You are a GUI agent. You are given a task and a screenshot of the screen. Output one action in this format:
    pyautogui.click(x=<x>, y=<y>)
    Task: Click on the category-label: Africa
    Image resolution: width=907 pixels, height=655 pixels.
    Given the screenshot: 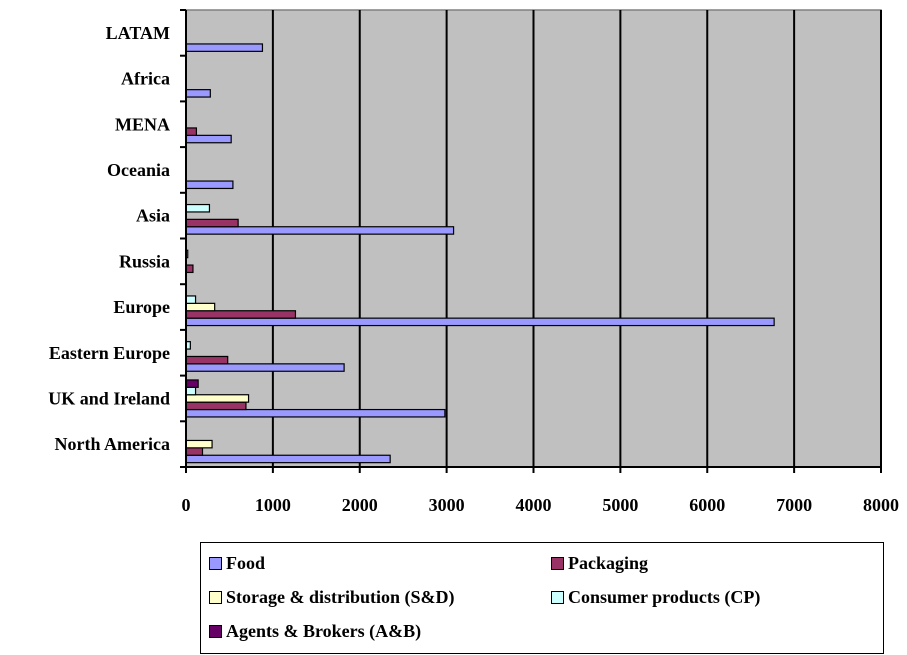 What is the action you would take?
    pyautogui.click(x=145, y=79)
    